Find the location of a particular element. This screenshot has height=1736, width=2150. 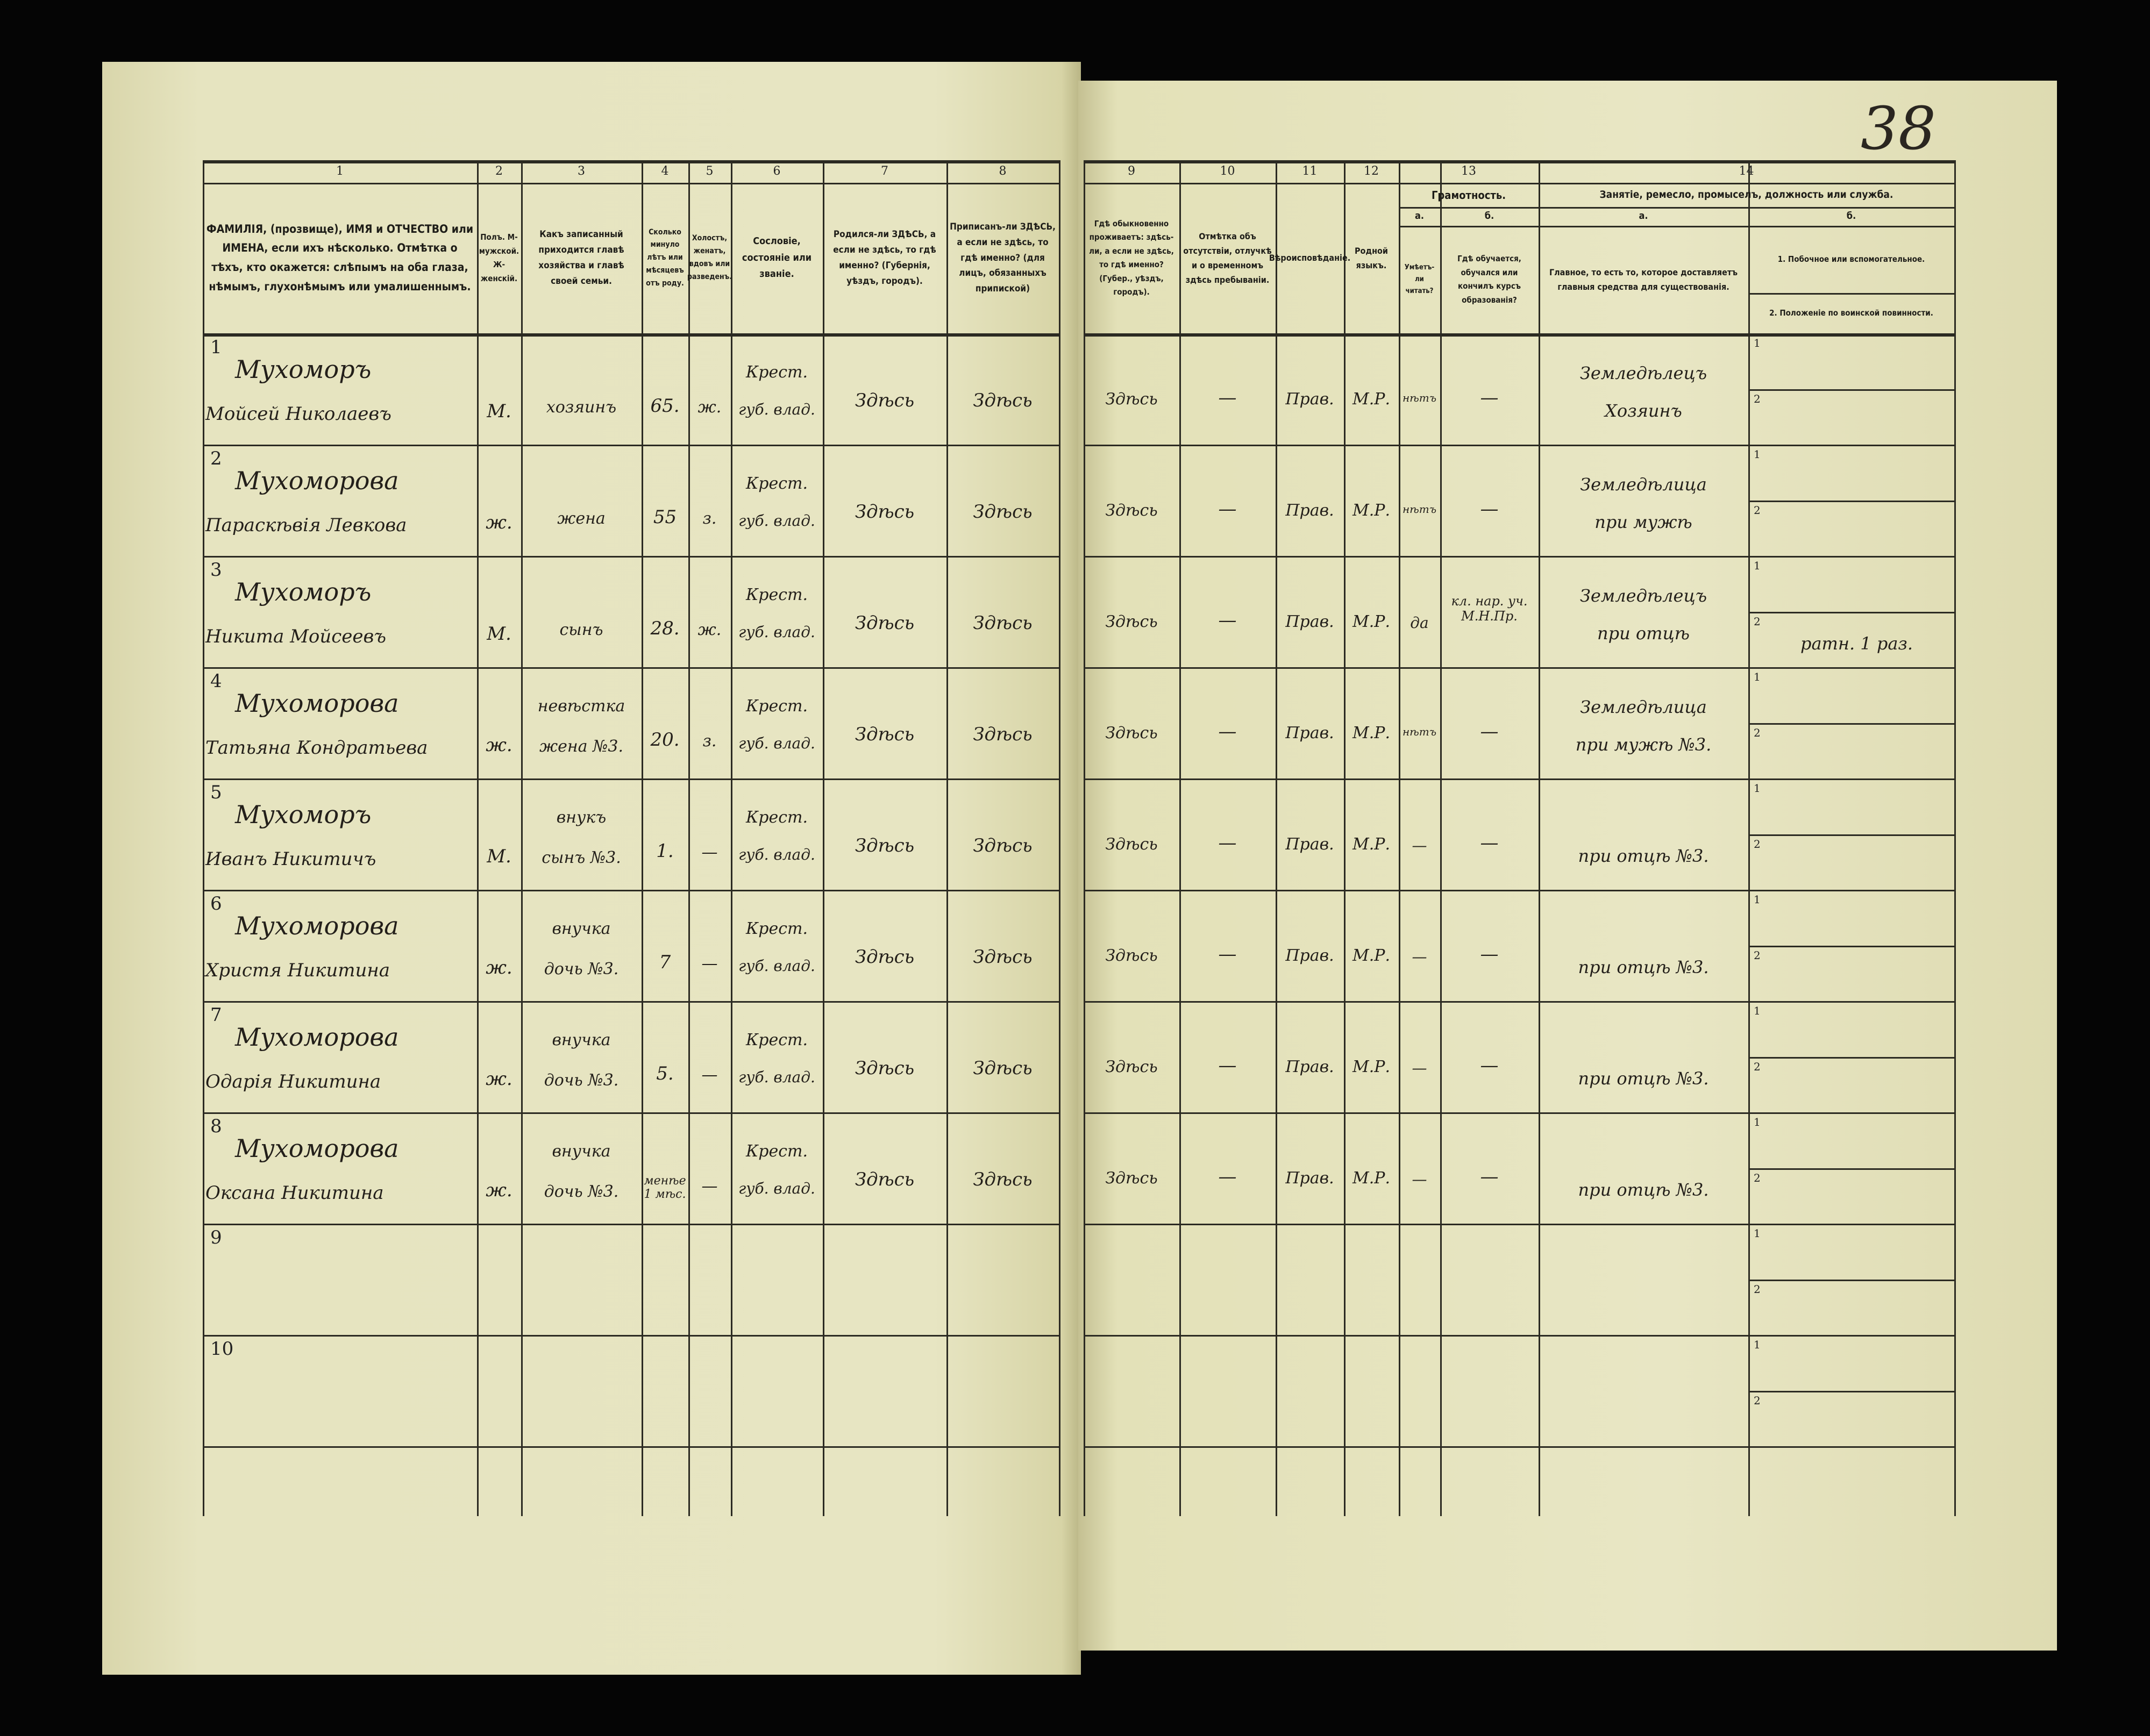

header-col13: Грамотность. is located at coordinates (1469, 195).